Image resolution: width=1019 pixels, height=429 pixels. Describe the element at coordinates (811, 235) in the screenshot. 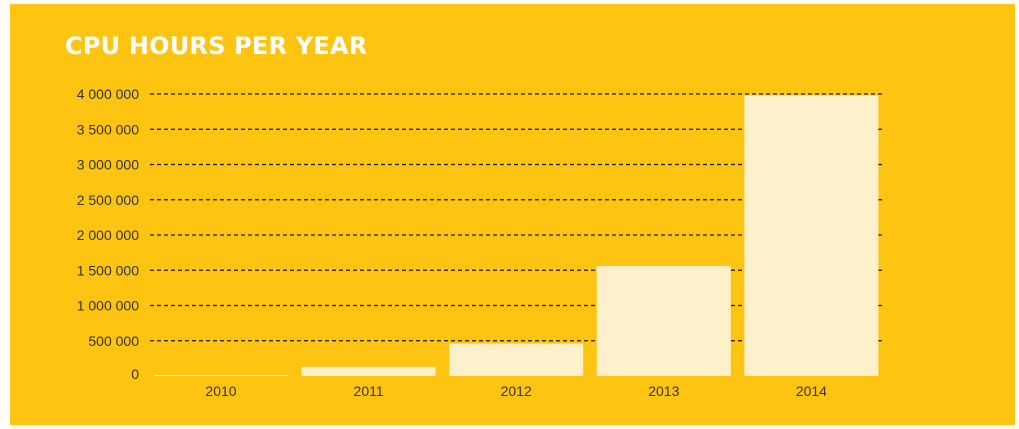

I see `bar-2014` at that location.